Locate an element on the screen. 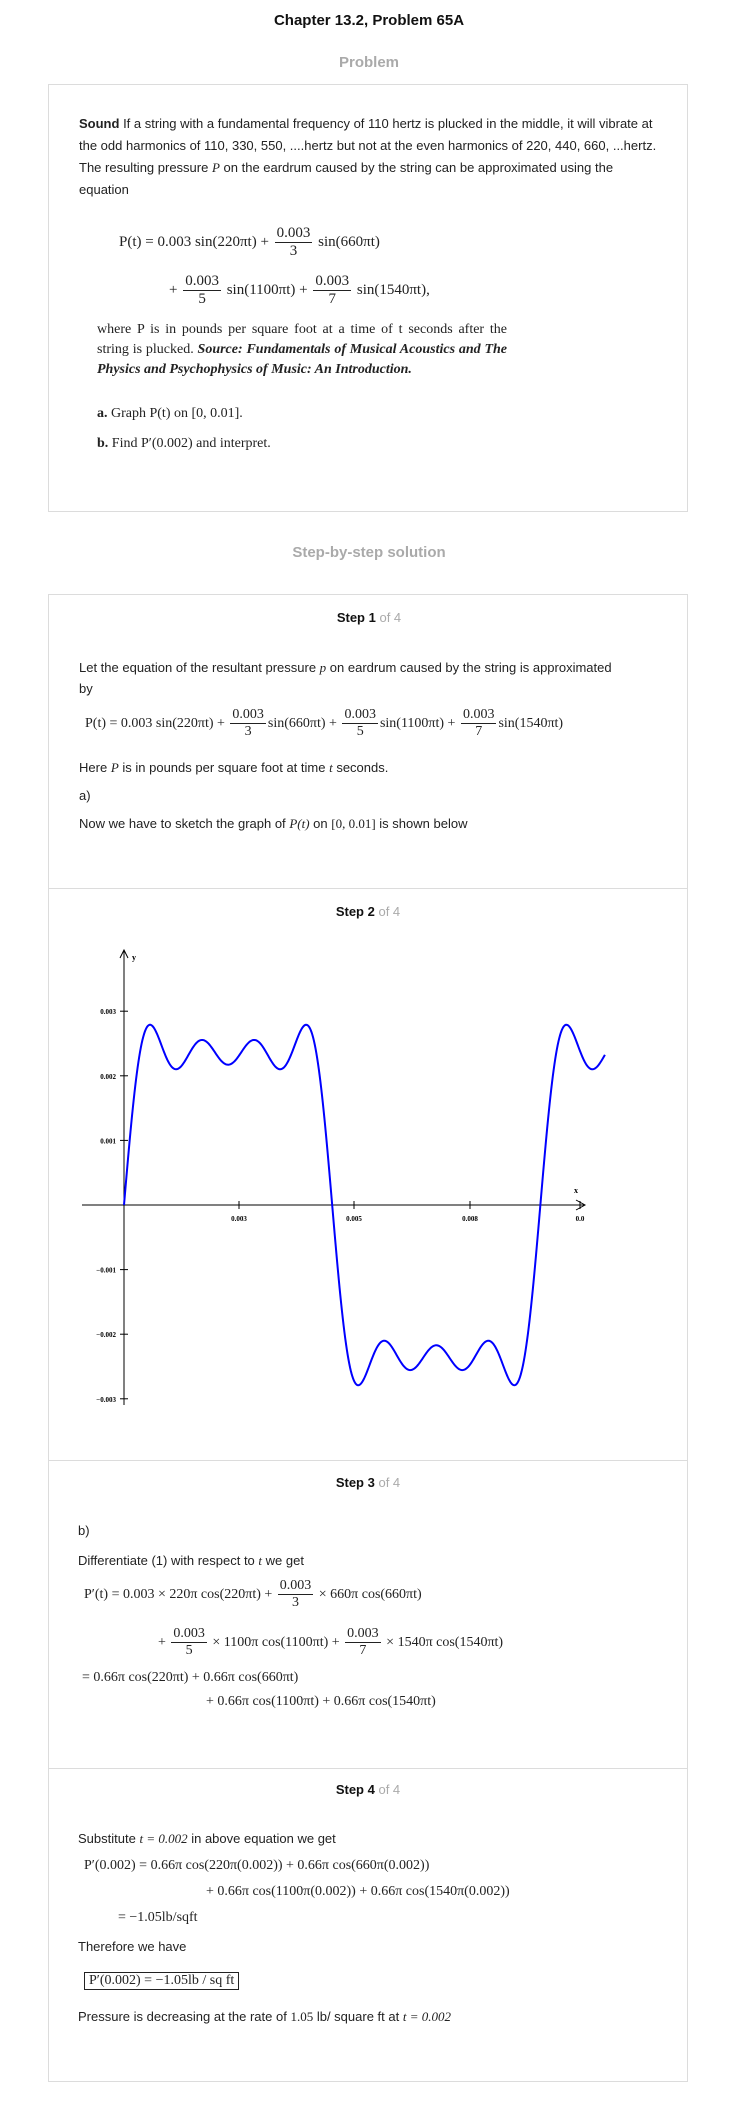 The image size is (738, 2108). step1-heading: Step 1 of 4 is located at coordinates (369, 617).